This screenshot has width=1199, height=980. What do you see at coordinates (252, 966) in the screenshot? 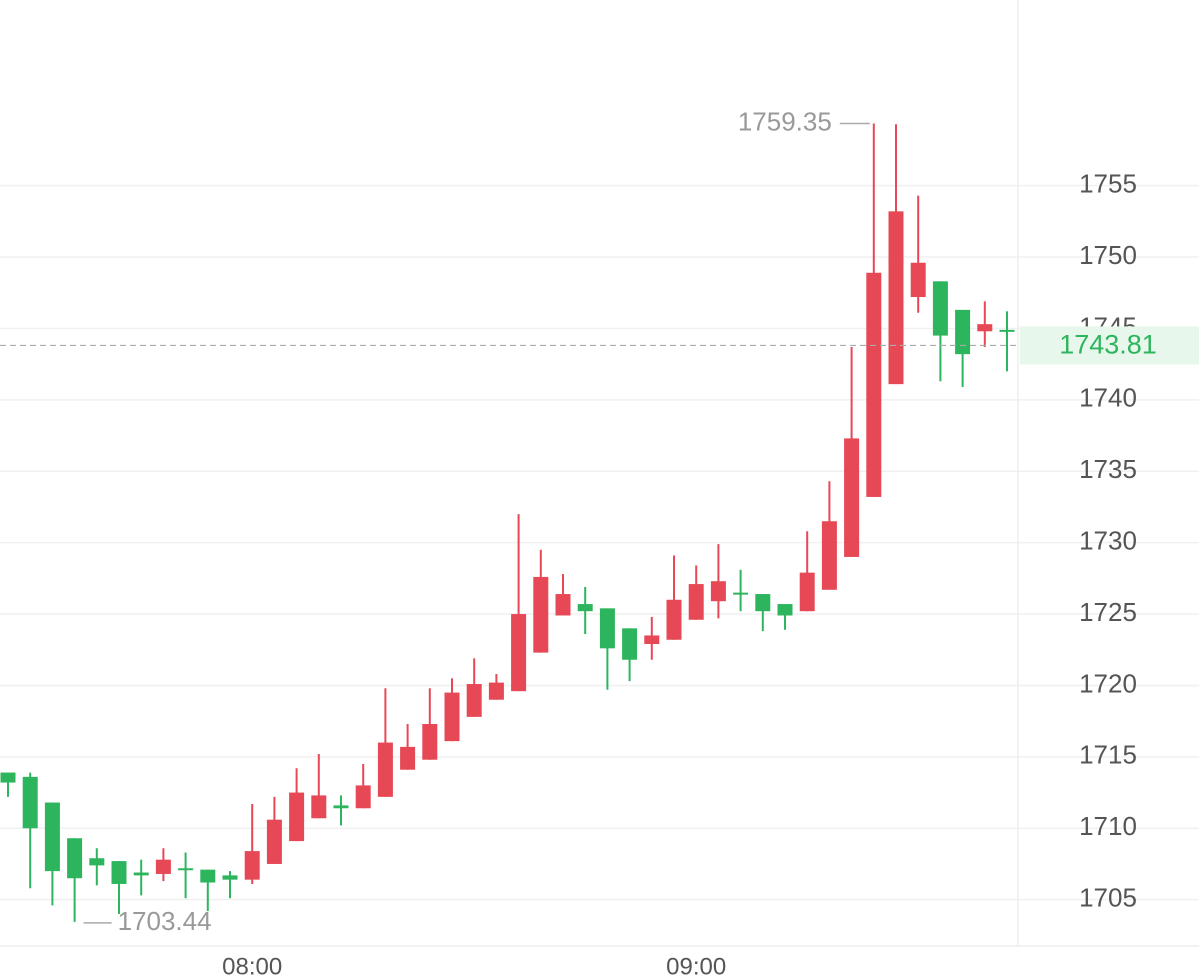
I see `x-tick-label: 08:00` at bounding box center [252, 966].